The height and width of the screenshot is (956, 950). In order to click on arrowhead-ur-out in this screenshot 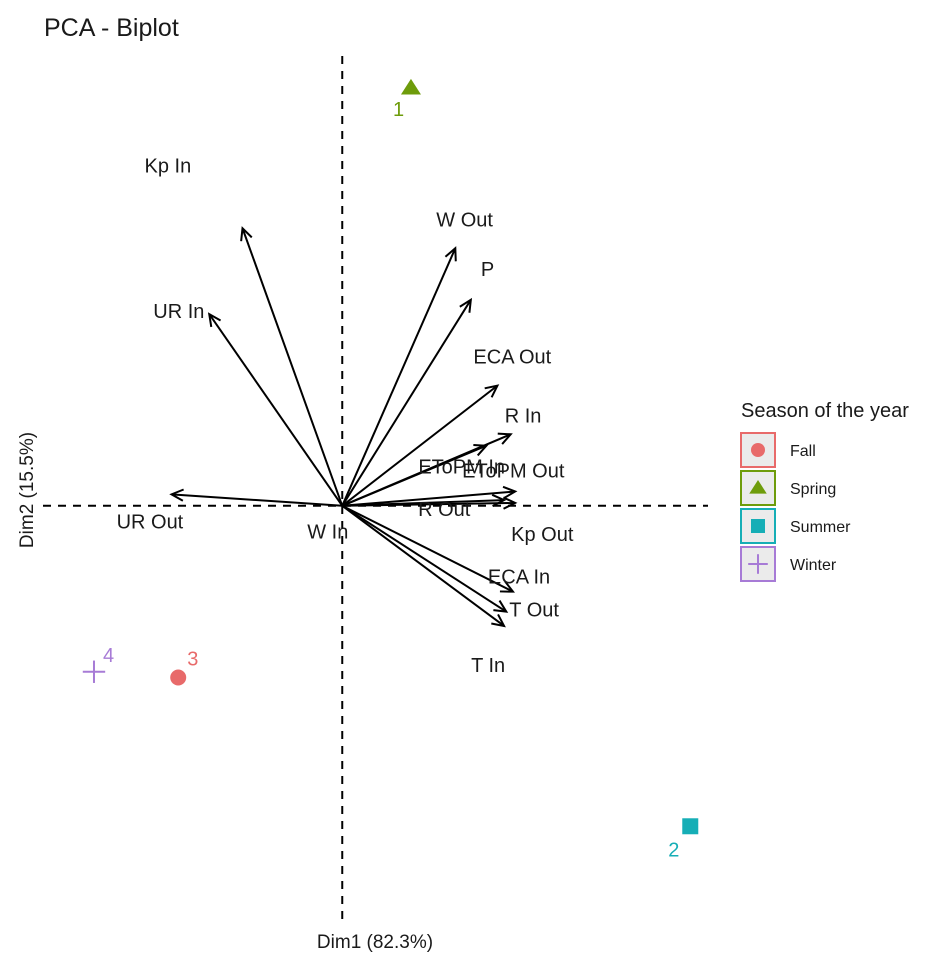, I will do `click(176, 495)`.